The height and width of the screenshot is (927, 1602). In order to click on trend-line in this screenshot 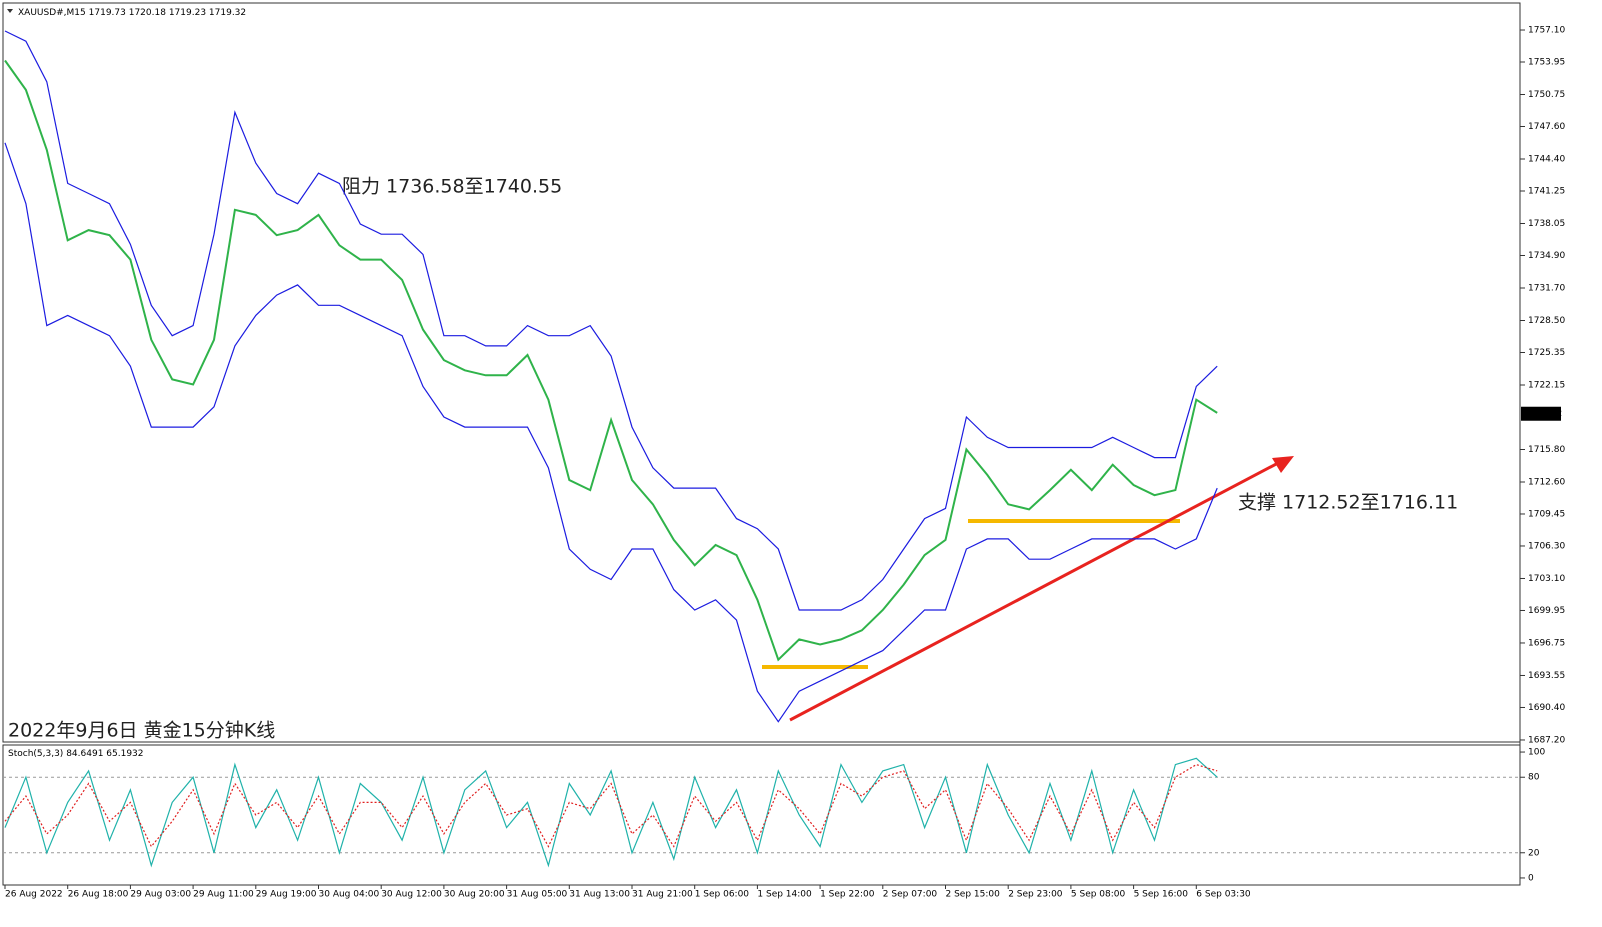, I will do `click(1035, 591)`.